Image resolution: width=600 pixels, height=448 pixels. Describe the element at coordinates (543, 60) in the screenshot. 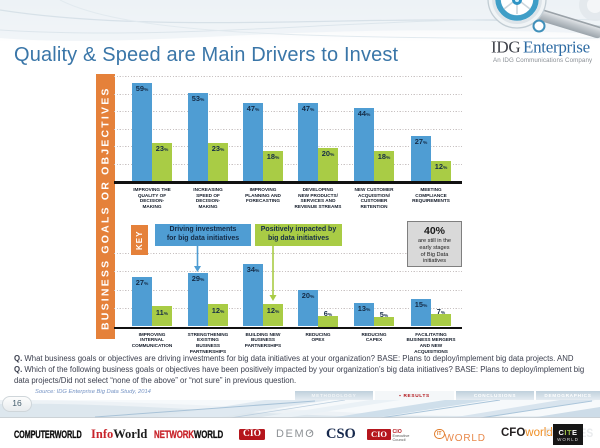

I see `svg-text: An IDG Communications Company` at that location.